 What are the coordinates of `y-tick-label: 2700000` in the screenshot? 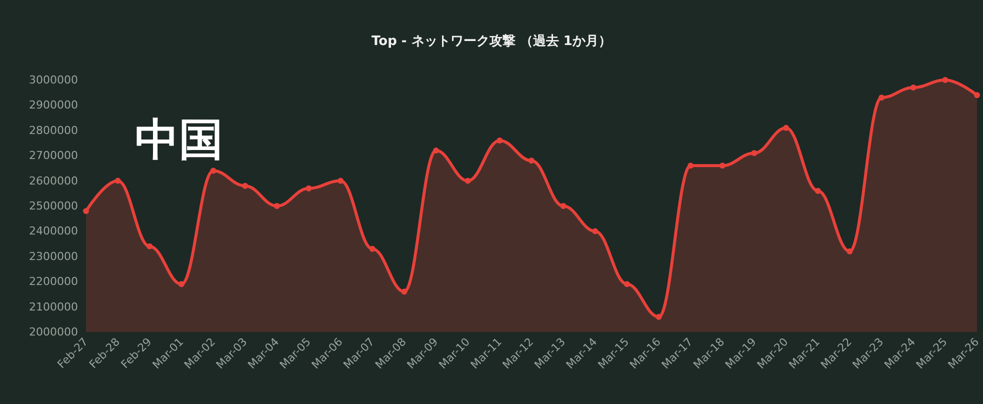 It's located at (53, 155).